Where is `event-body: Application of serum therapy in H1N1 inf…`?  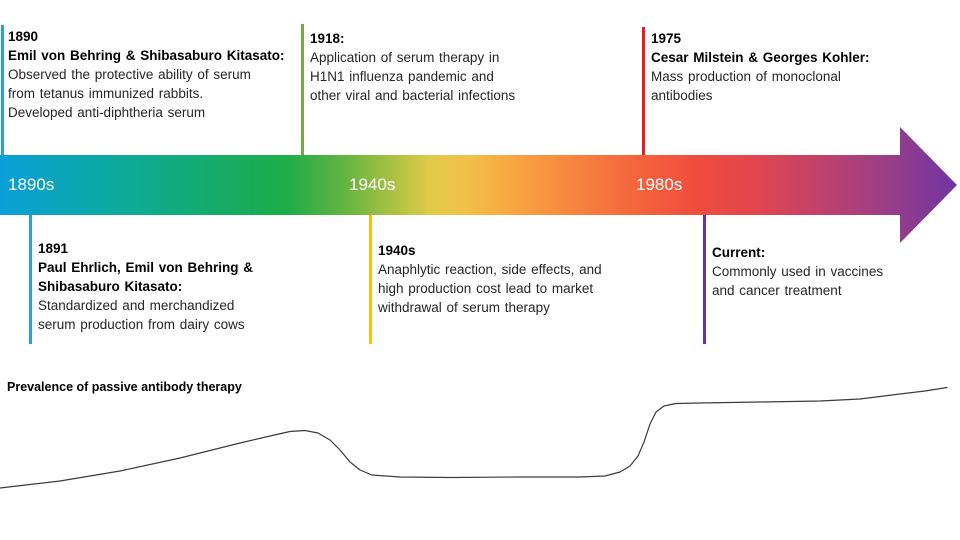
event-body: Application of serum therapy in H1N1 inf… is located at coordinates (413, 76).